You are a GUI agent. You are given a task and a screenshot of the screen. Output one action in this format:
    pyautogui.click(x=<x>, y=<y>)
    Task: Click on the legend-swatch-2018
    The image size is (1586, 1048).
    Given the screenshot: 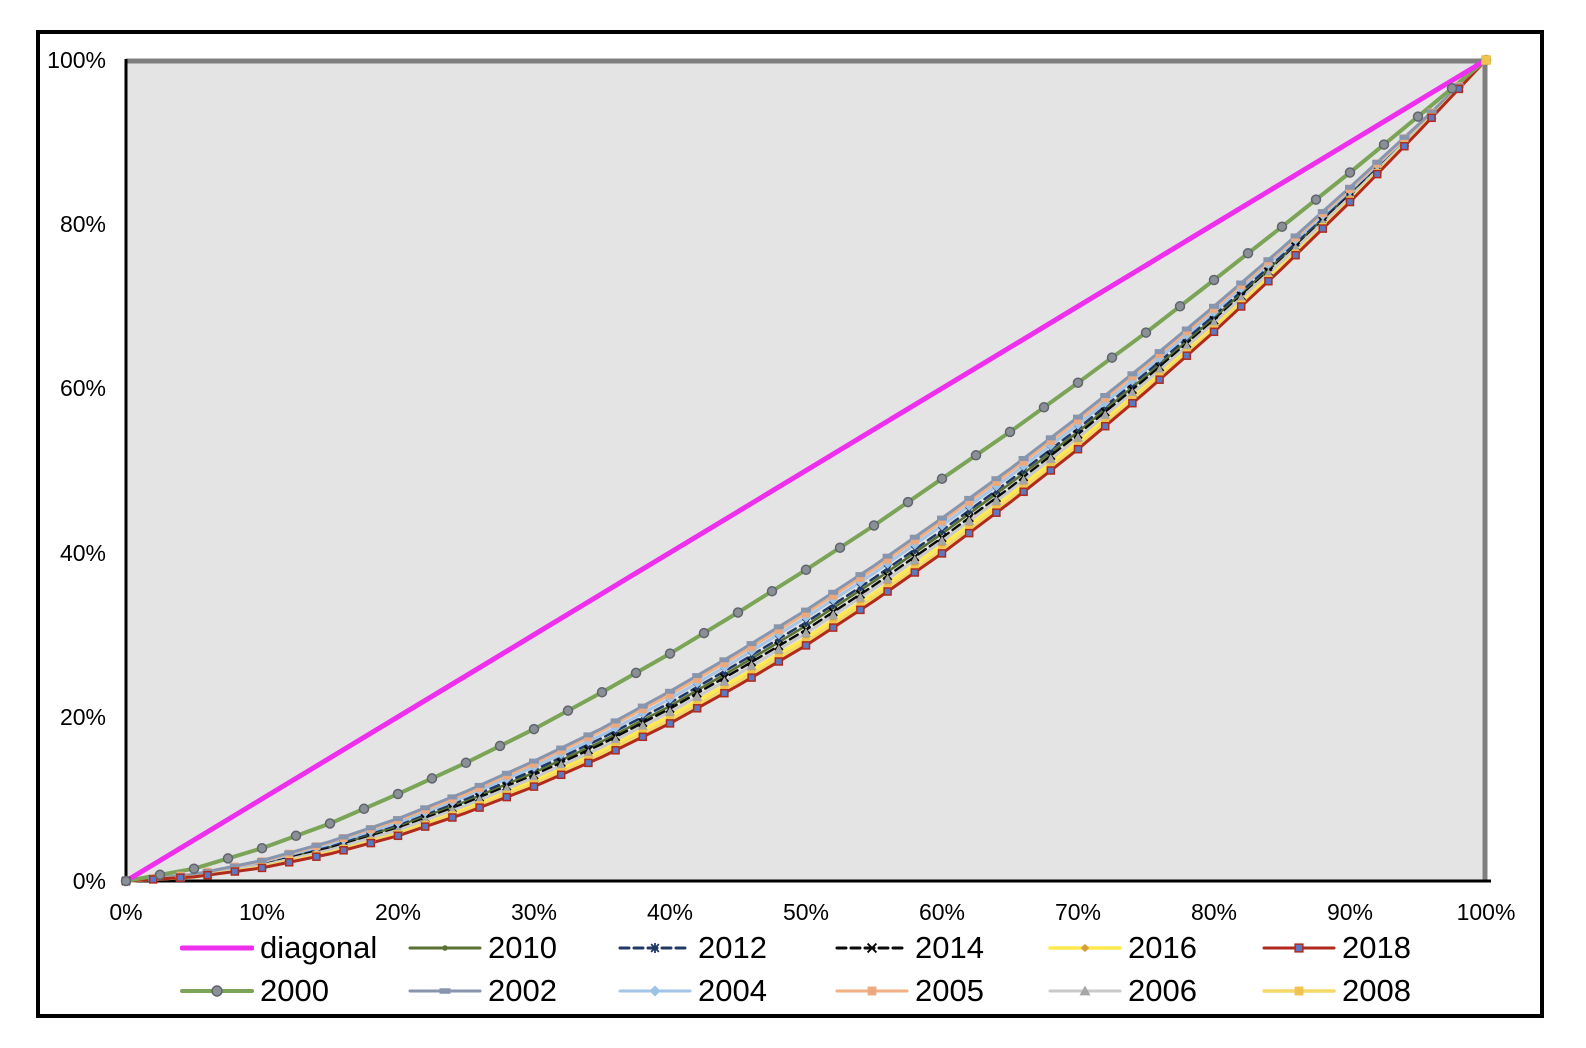 What is the action you would take?
    pyautogui.click(x=1299, y=948)
    